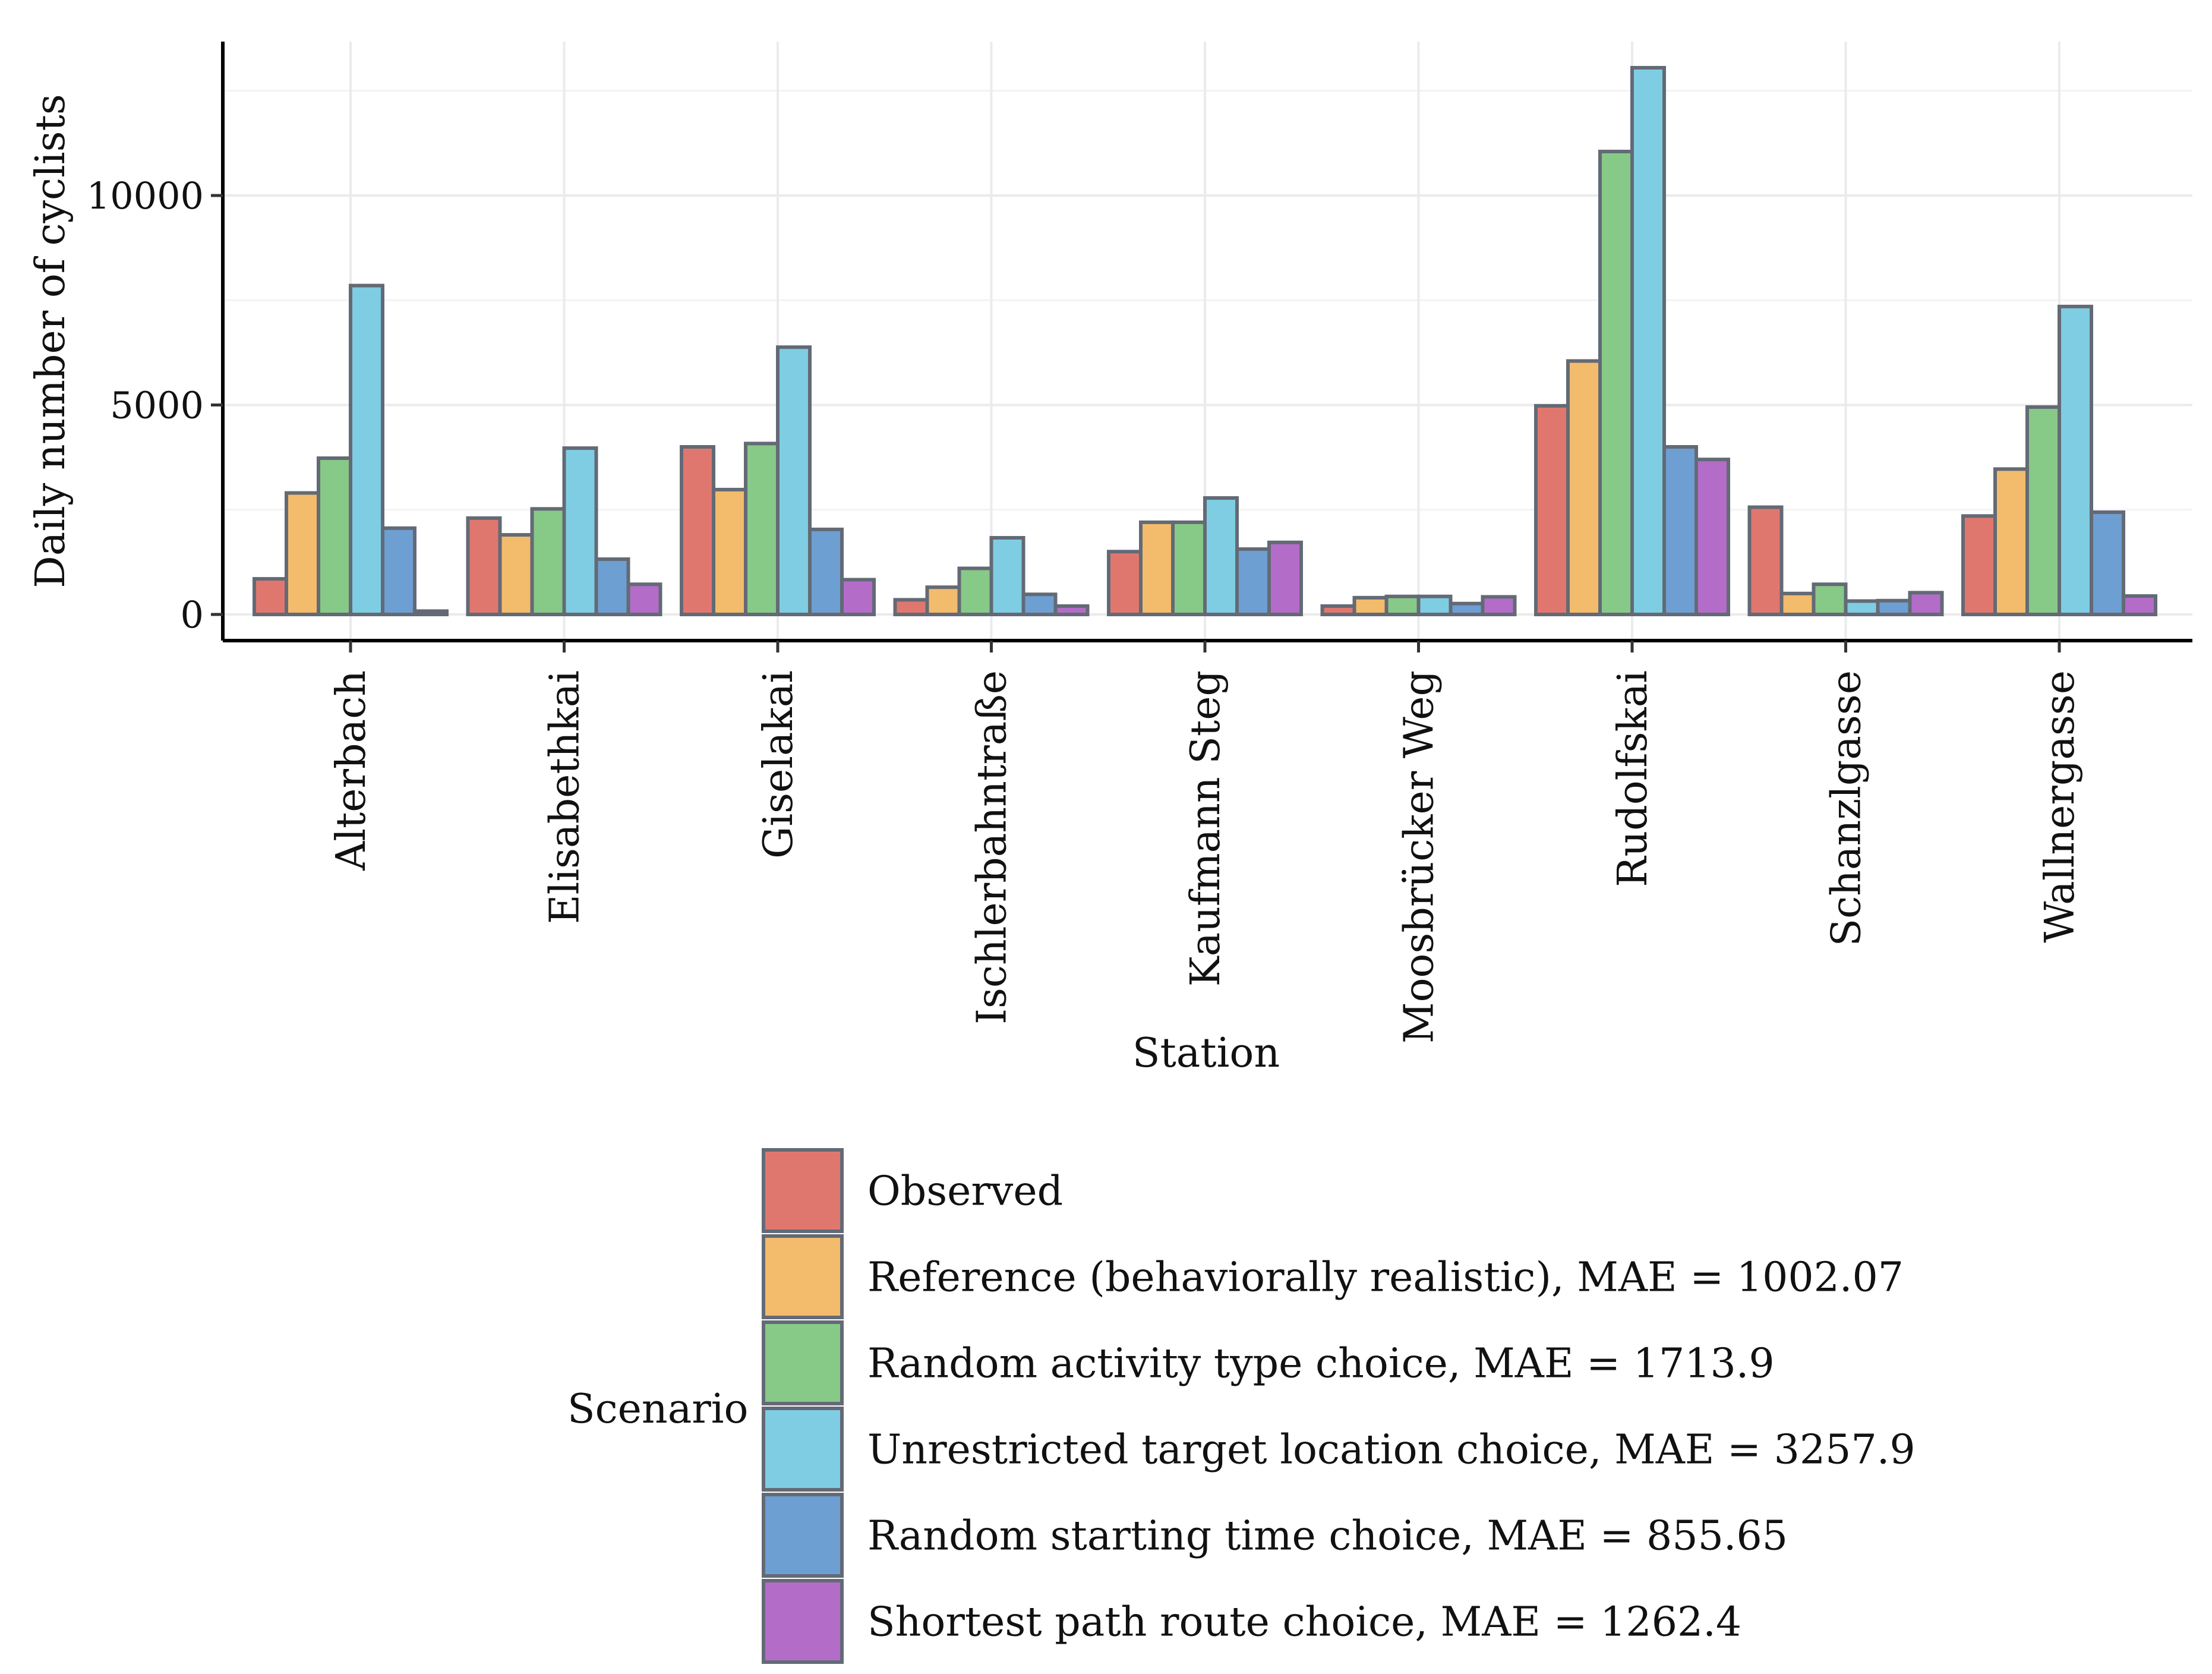 This screenshot has width=2212, height=1674. What do you see at coordinates (1633, 778) in the screenshot?
I see `x-tick-label: Rudolfskai` at bounding box center [1633, 778].